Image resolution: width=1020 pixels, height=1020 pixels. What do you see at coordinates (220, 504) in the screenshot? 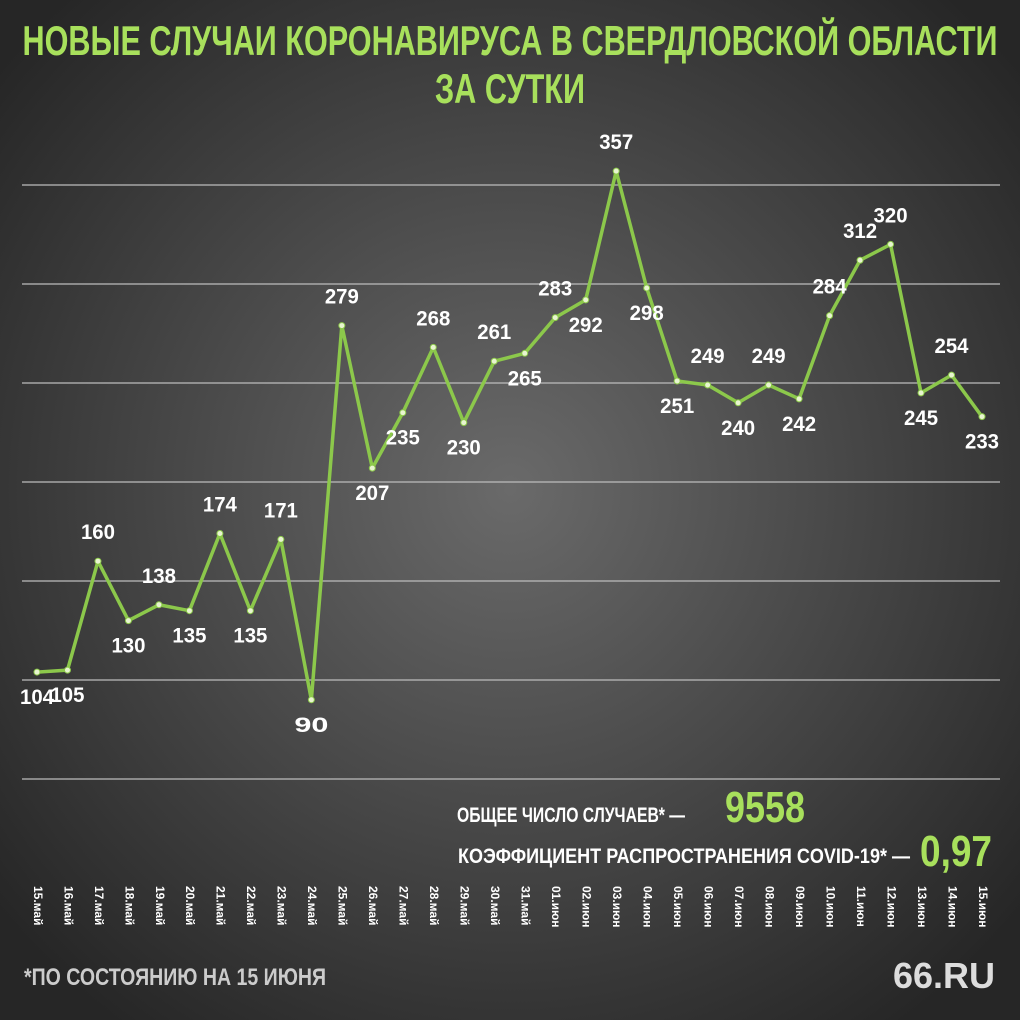
I see `data-label: 174` at bounding box center [220, 504].